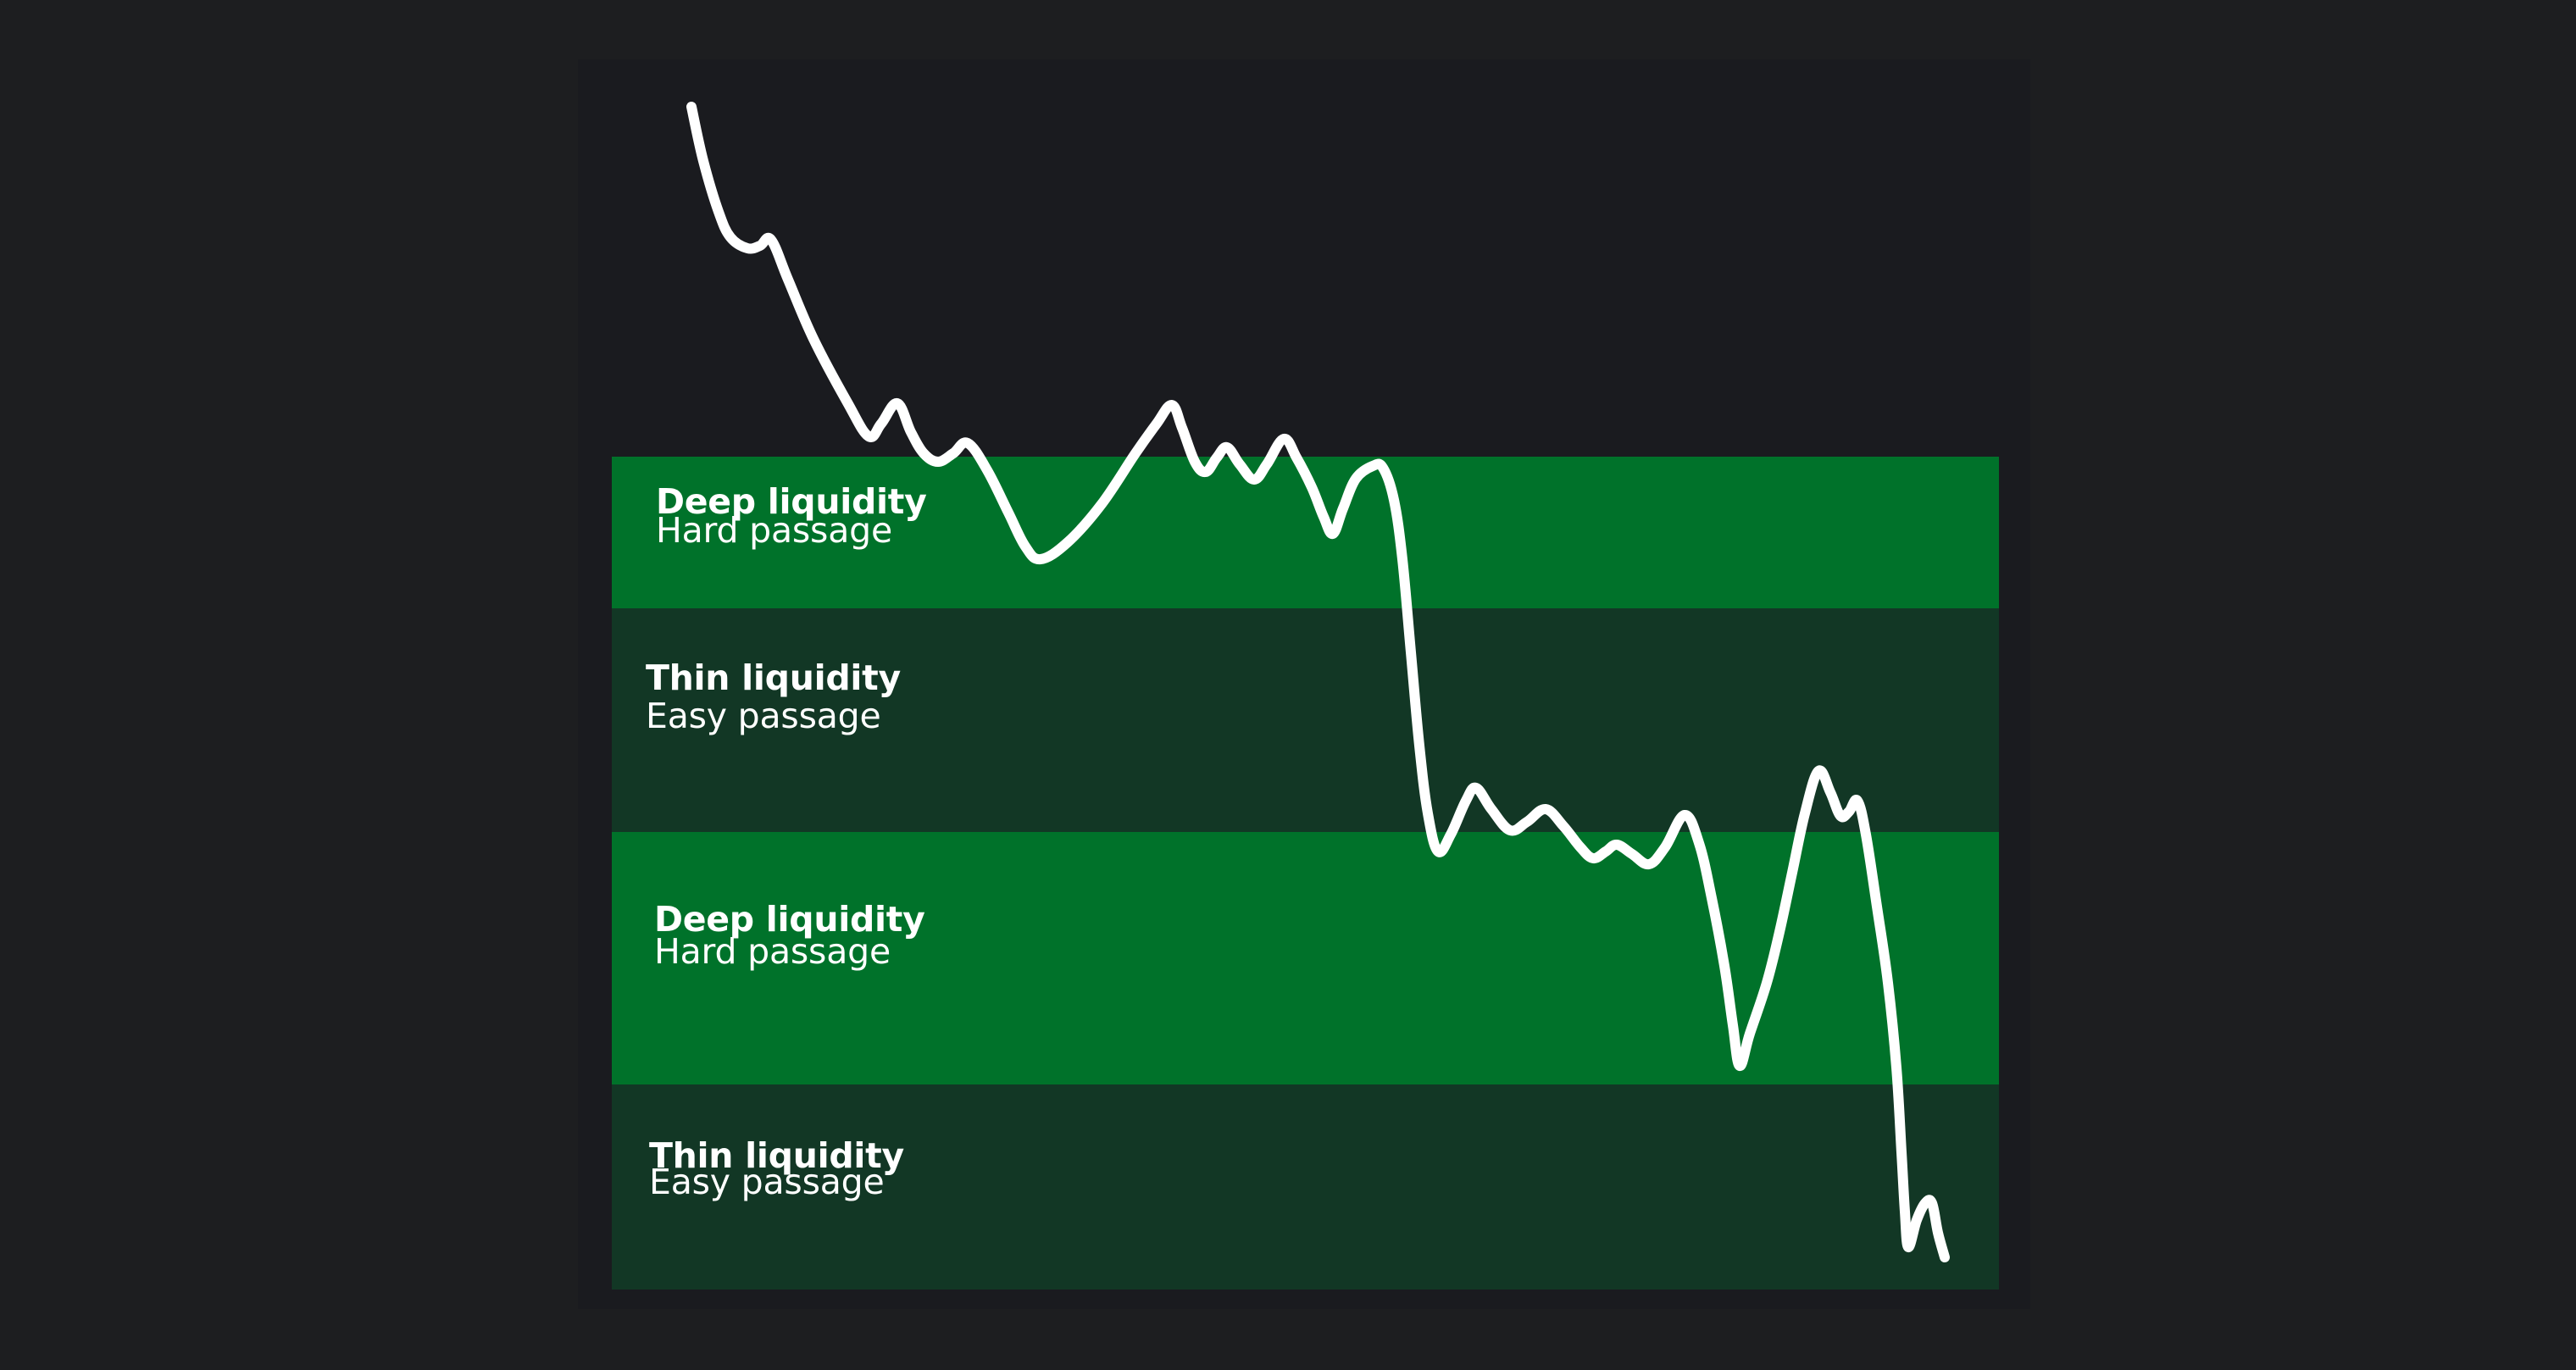 The height and width of the screenshot is (1370, 2576). I want to click on band-deep-liquidity-lower: Deep liquidity Hard passage, so click(1305, 958).